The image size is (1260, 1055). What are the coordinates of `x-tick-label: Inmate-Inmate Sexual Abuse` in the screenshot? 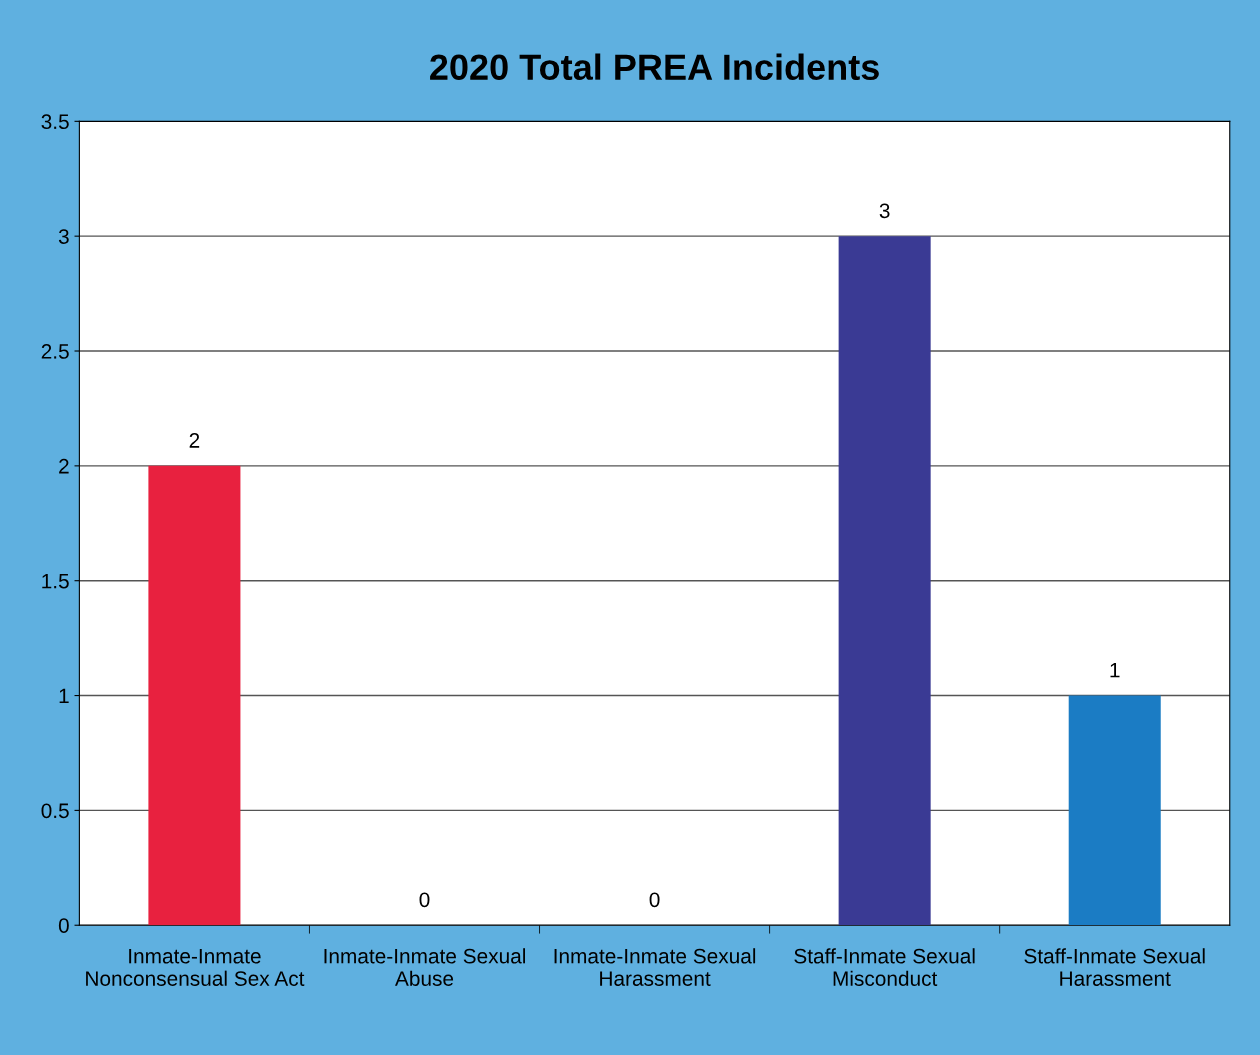 It's located at (425, 967).